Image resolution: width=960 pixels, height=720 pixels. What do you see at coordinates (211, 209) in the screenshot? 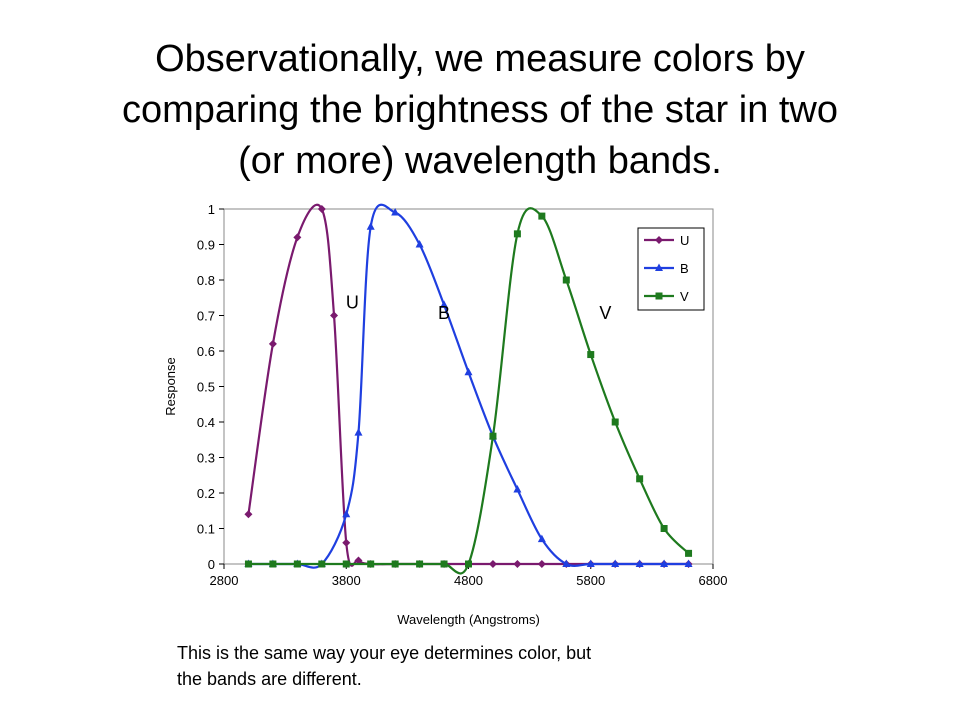
I see `y-tick-label: 1` at bounding box center [211, 209].